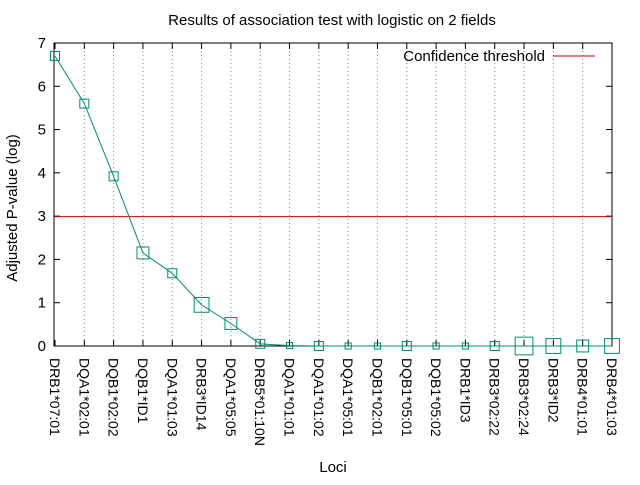  I want to click on x-tick-label: DQB1*05:01, so click(407, 397).